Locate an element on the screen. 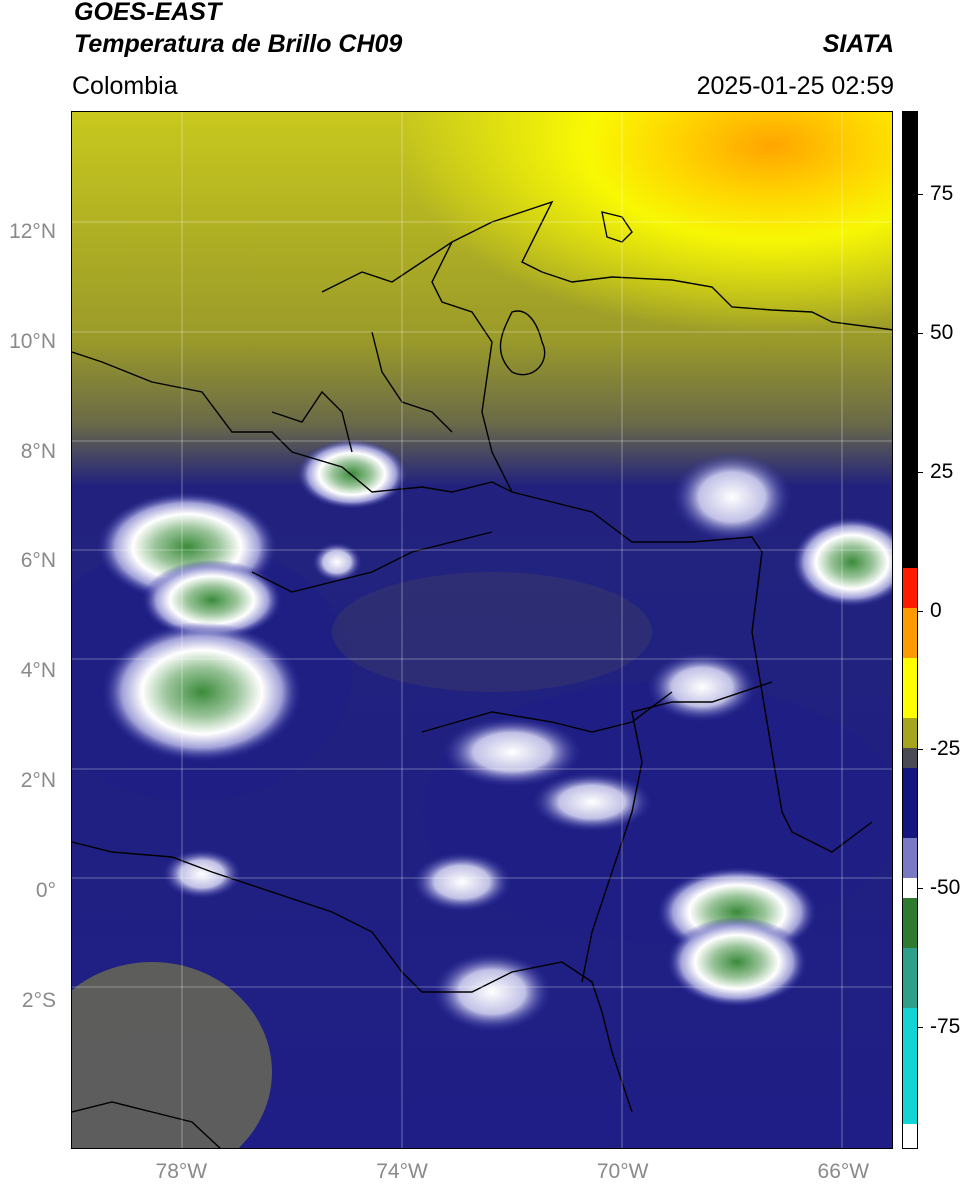 Image resolution: width=966 pixels, height=1190 pixels. colorbar-tick-label: 50 is located at coordinates (942, 333).